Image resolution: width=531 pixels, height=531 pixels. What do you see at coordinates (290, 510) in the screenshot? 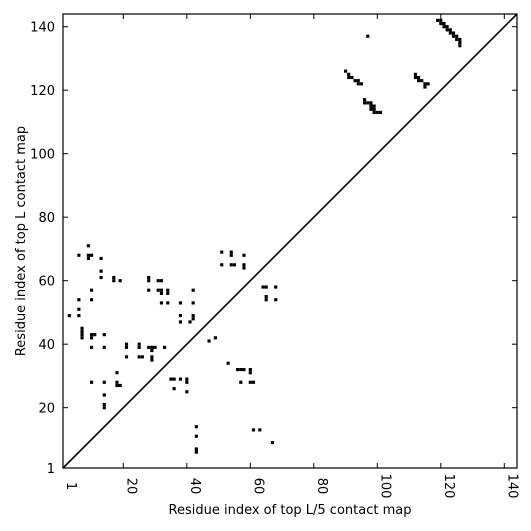
I see `x-axis-label: Residue index of top L/5 contact map` at bounding box center [290, 510].